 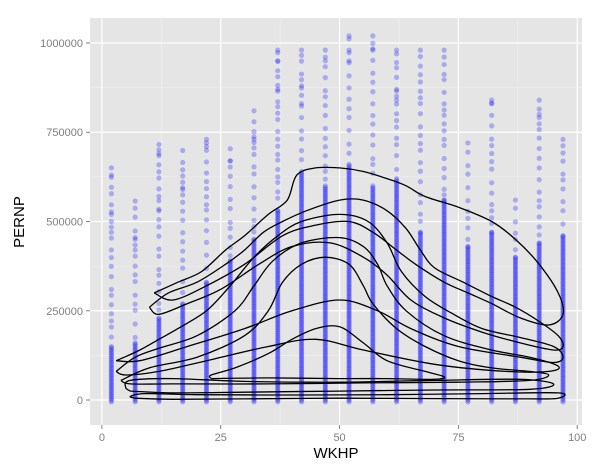 What do you see at coordinates (348, 218) in the screenshot?
I see `point-column` at bounding box center [348, 218].